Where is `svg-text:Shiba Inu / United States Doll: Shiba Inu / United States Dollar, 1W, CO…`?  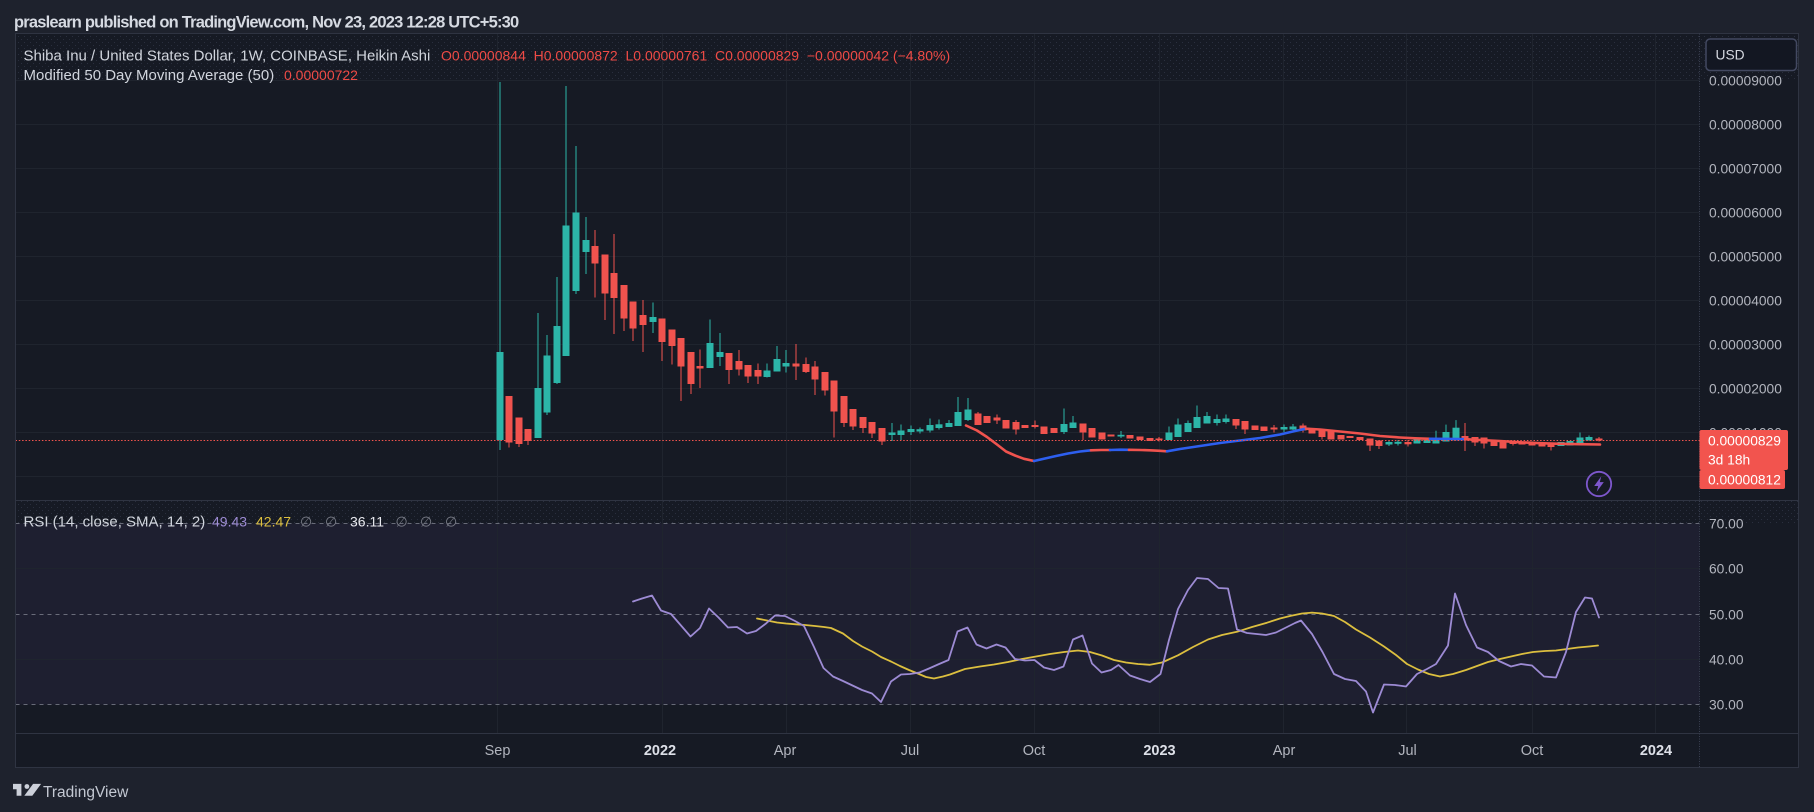 svg-text:Shiba Inu / United States Doll: Shiba Inu / United States Dollar, 1W, CO… is located at coordinates (227, 56).